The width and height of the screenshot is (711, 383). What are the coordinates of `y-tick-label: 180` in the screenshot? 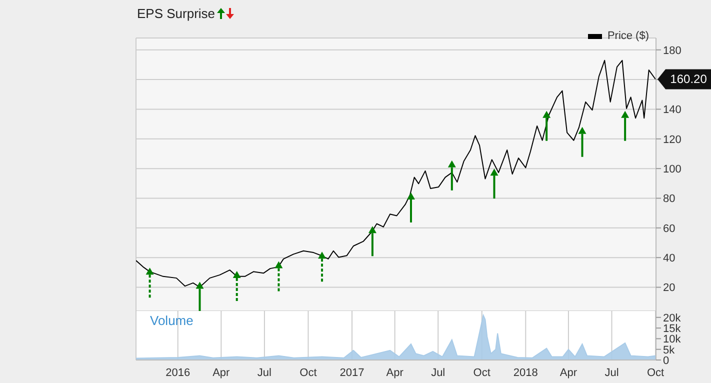 It's located at (672, 50).